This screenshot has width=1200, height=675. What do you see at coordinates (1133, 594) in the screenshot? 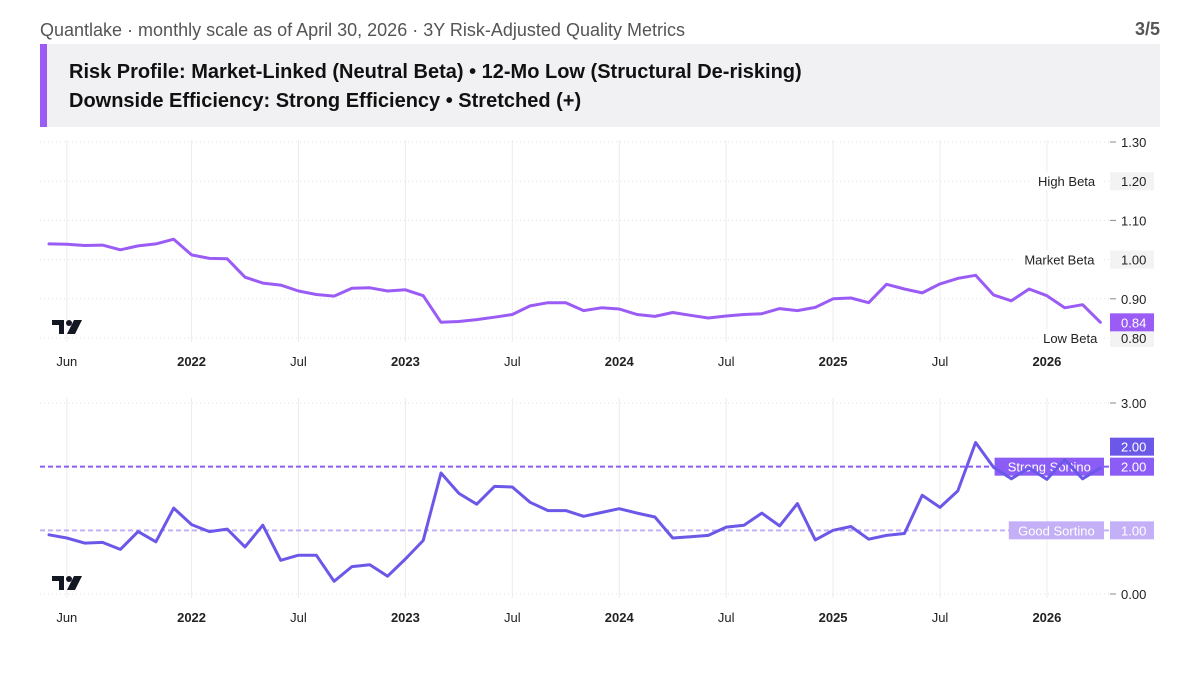
I see `y-tick-label: 0.00` at bounding box center [1133, 594].